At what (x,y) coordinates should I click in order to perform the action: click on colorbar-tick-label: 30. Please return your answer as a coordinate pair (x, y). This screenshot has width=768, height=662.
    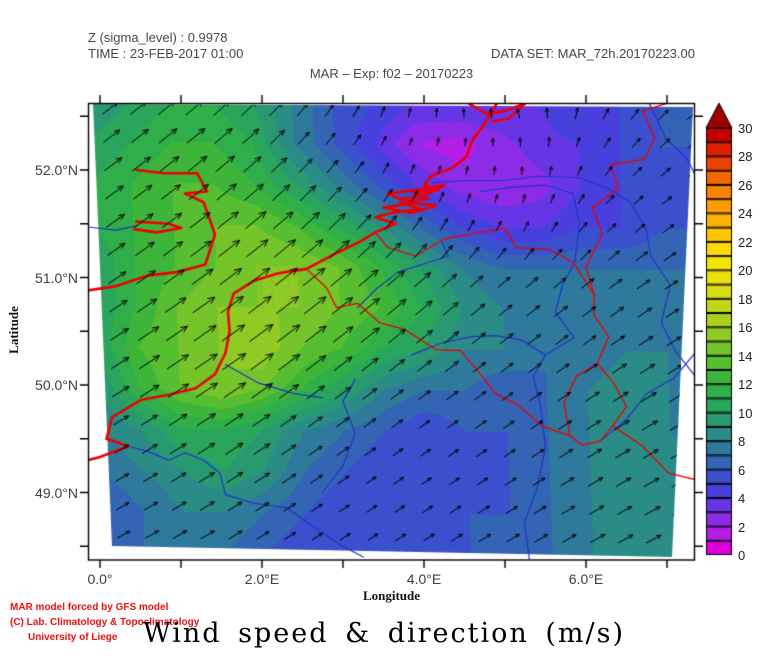
    Looking at the image, I should click on (745, 128).